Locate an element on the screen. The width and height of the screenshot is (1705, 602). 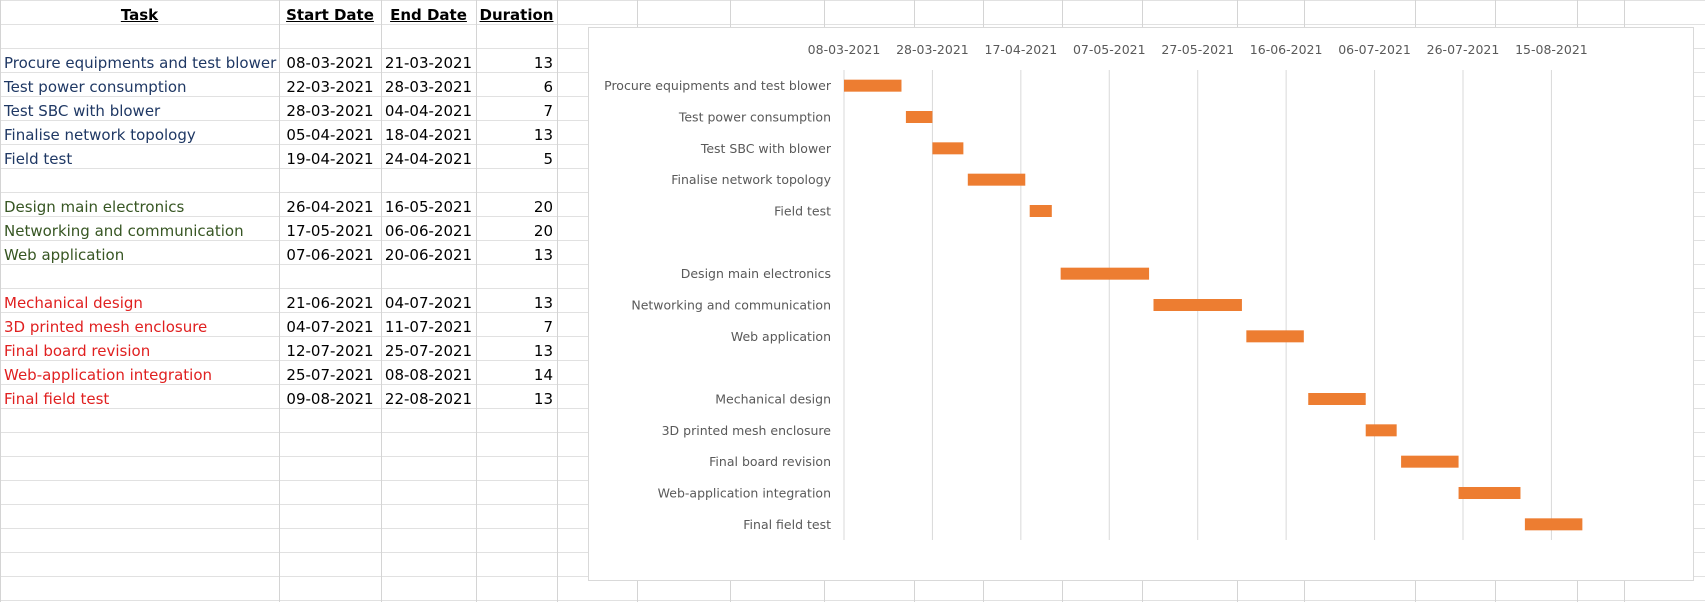
start-date-cell: 25-07-2021 is located at coordinates (330, 375).